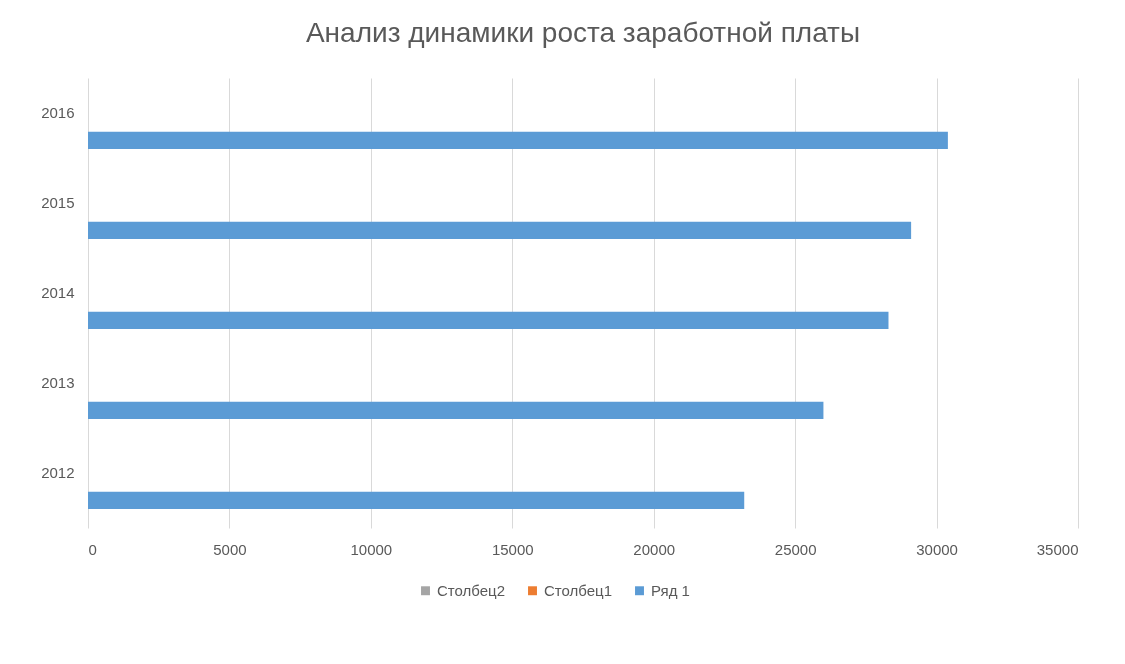  I want to click on y-tick-label: 2016, so click(58, 112).